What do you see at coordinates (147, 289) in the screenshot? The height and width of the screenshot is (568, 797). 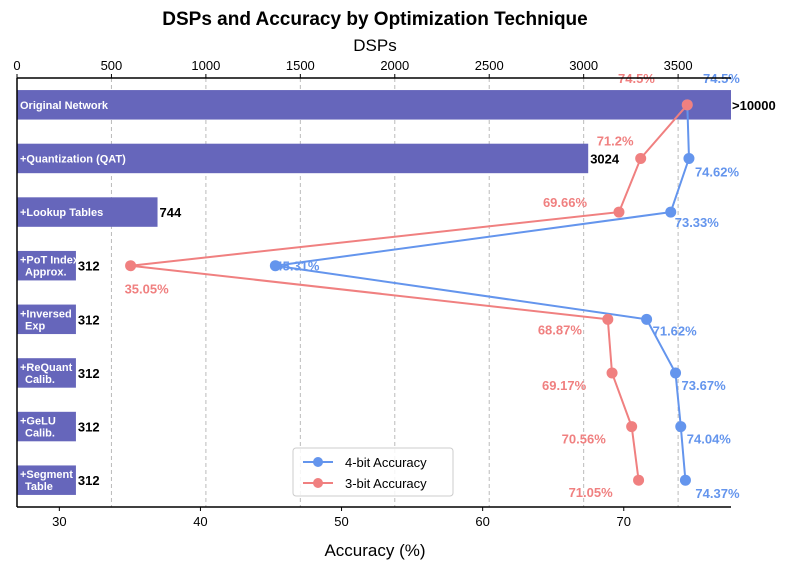 I see `accuracy-data-label: 35.05%` at bounding box center [147, 289].